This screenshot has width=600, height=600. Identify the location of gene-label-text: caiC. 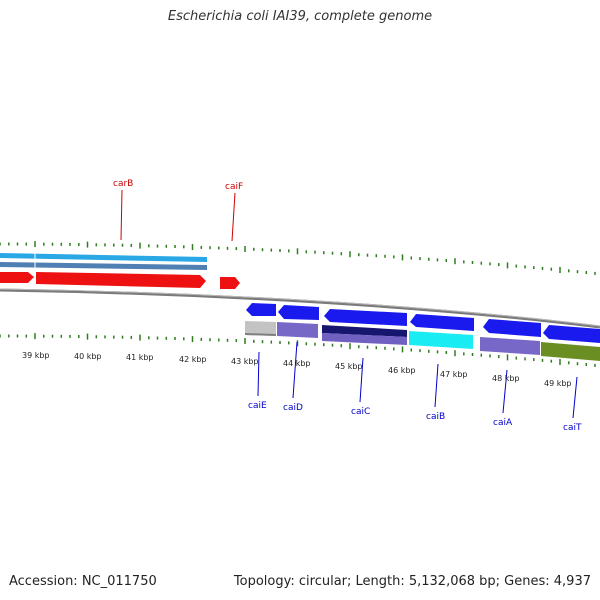
(360, 412).